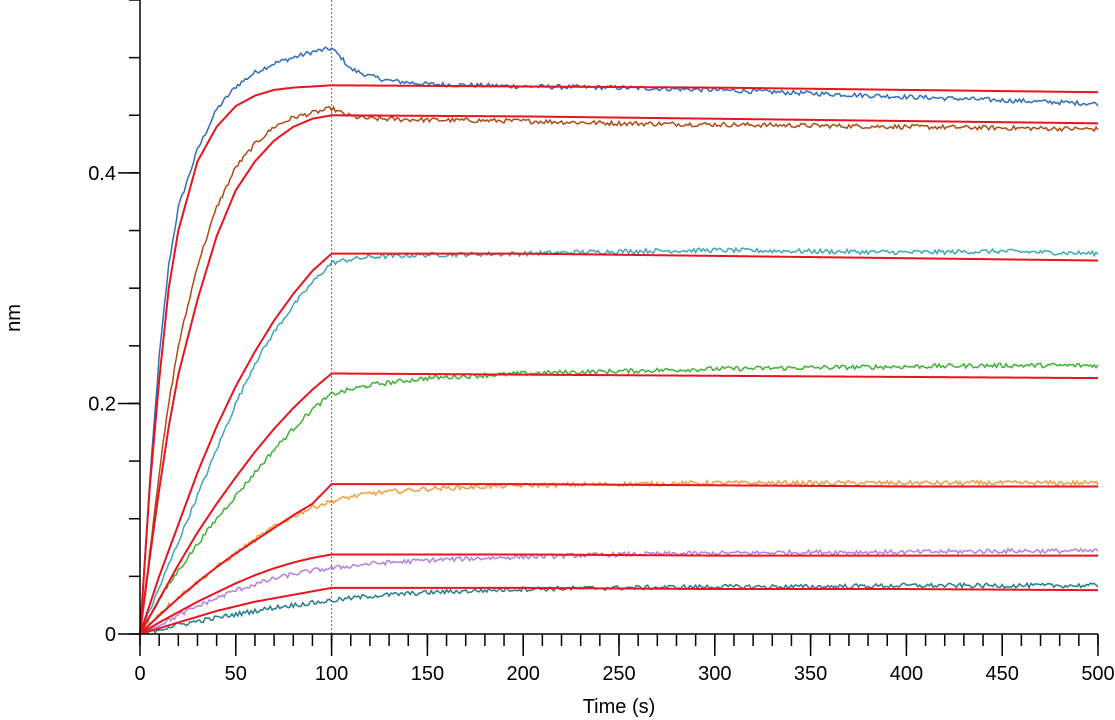  What do you see at coordinates (523, 674) in the screenshot?
I see `x-tick-label: 200` at bounding box center [523, 674].